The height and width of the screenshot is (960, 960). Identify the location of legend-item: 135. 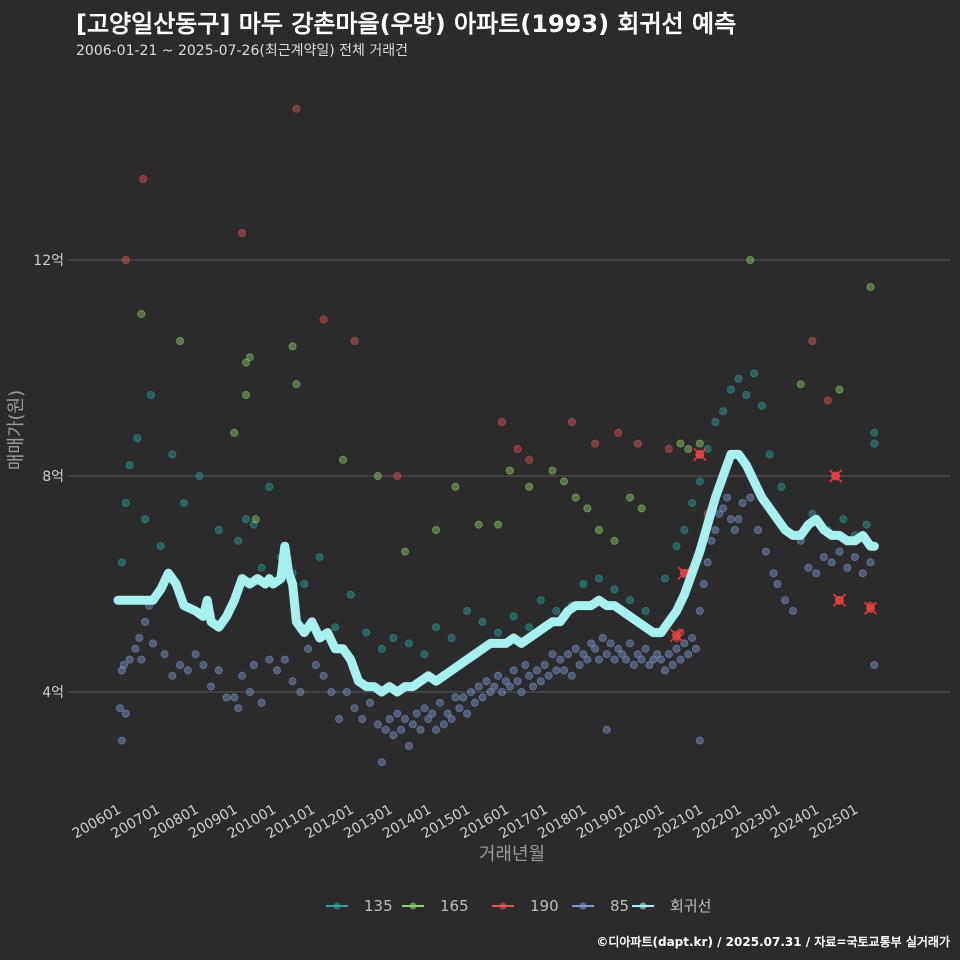
(359, 906).